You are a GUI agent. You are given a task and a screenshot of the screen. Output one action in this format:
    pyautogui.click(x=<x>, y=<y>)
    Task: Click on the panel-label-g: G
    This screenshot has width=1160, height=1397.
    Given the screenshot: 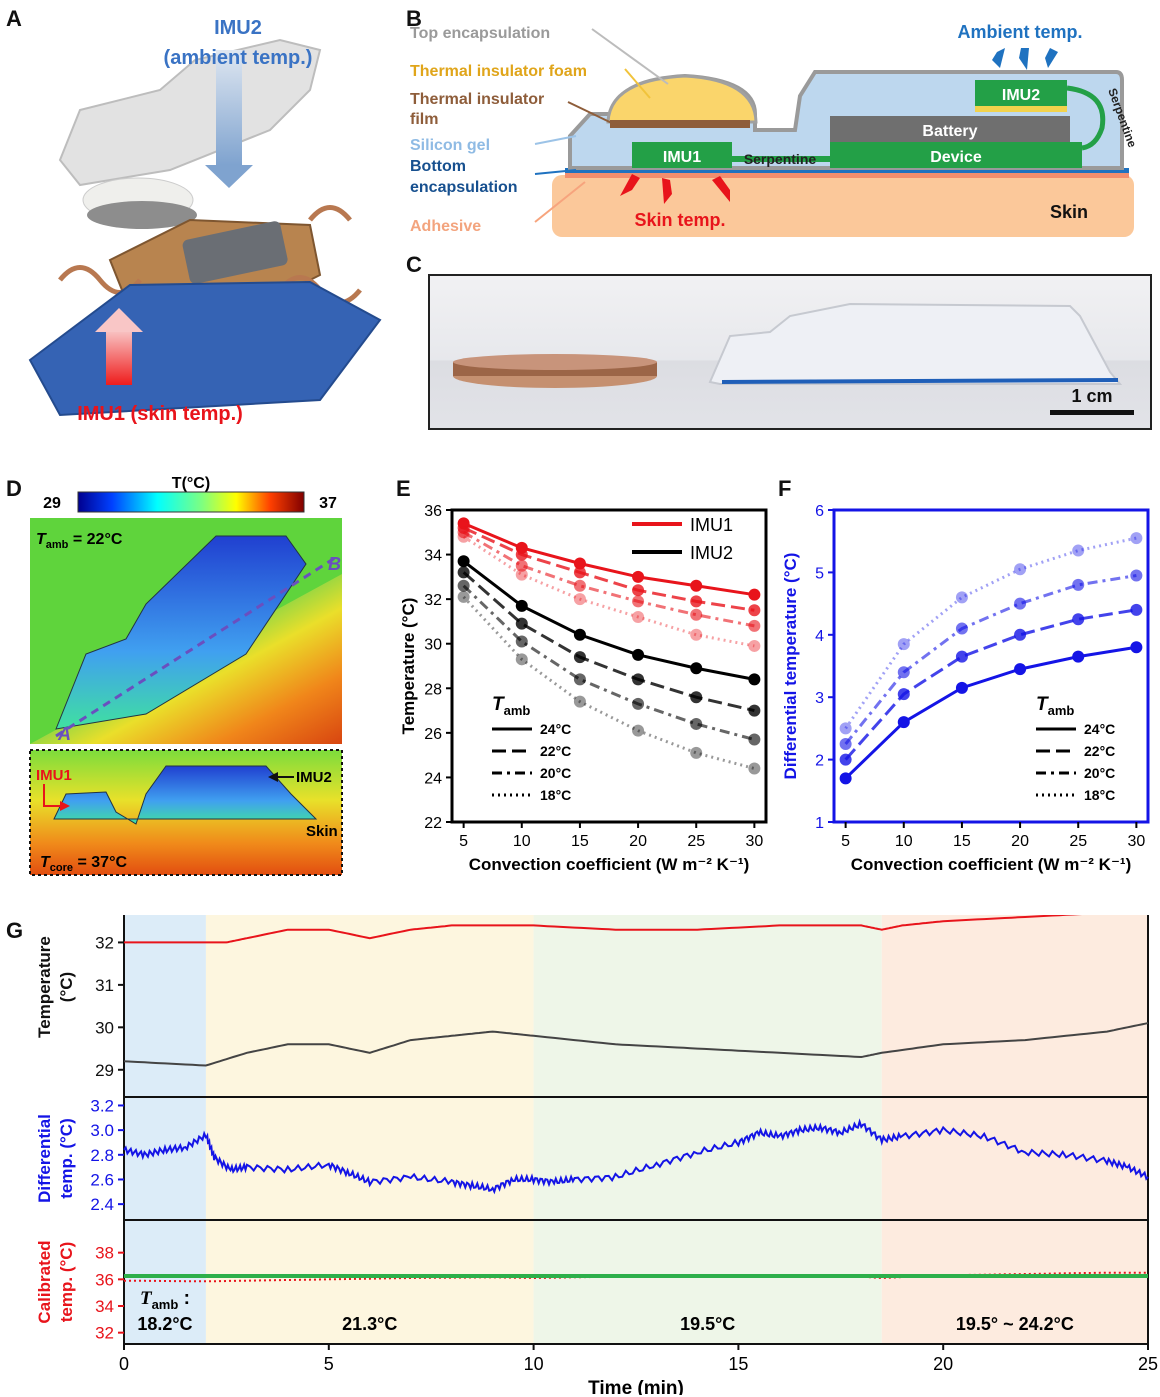 What is the action you would take?
    pyautogui.click(x=15, y=930)
    